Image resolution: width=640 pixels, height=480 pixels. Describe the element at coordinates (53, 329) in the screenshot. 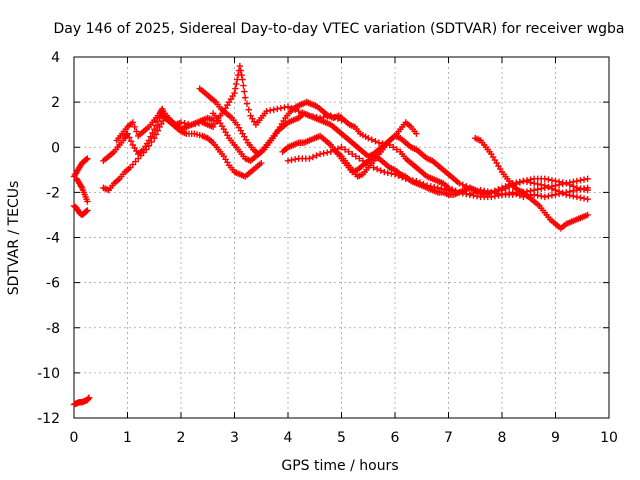

I see `y-tick-label: -8` at that location.